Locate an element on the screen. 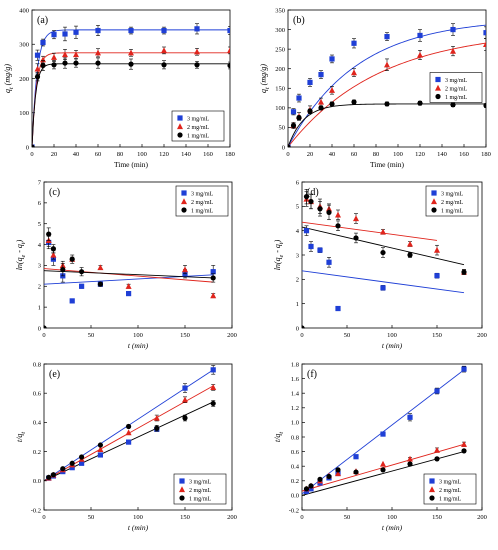 The image size is (498, 550). legend: 3 mg/mL 2 mg/mL 1 mg/mL is located at coordinates (450, 489).